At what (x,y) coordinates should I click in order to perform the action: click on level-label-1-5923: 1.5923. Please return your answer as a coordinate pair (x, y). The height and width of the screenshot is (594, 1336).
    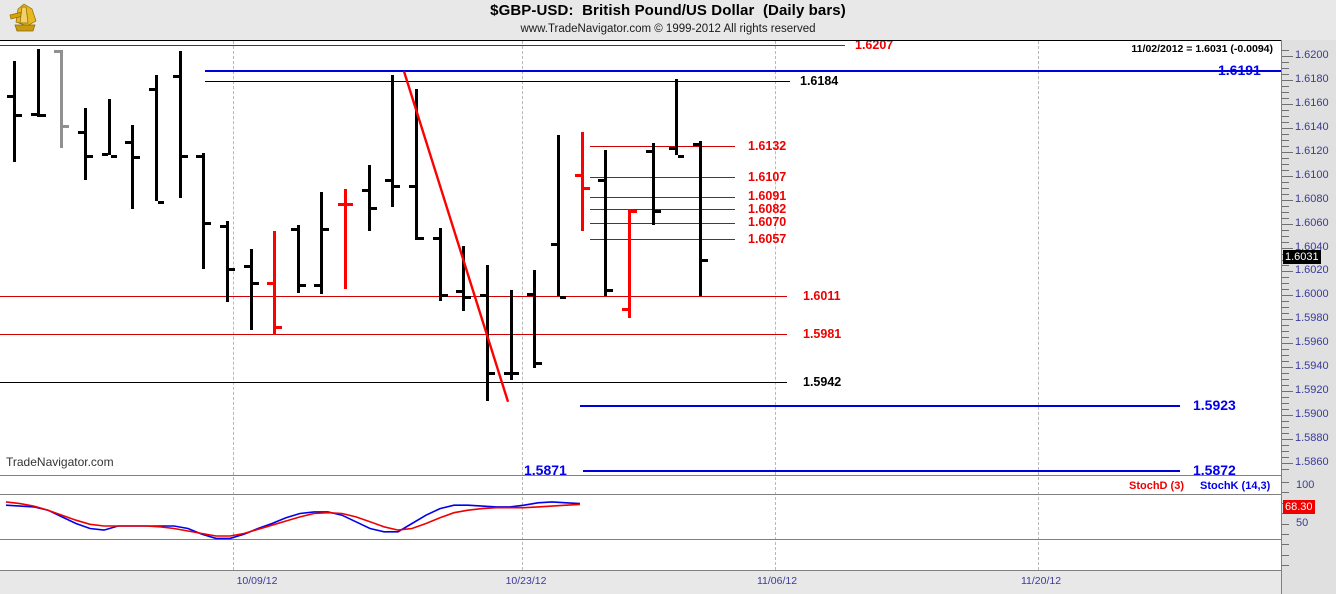
    Looking at the image, I should click on (1214, 405).